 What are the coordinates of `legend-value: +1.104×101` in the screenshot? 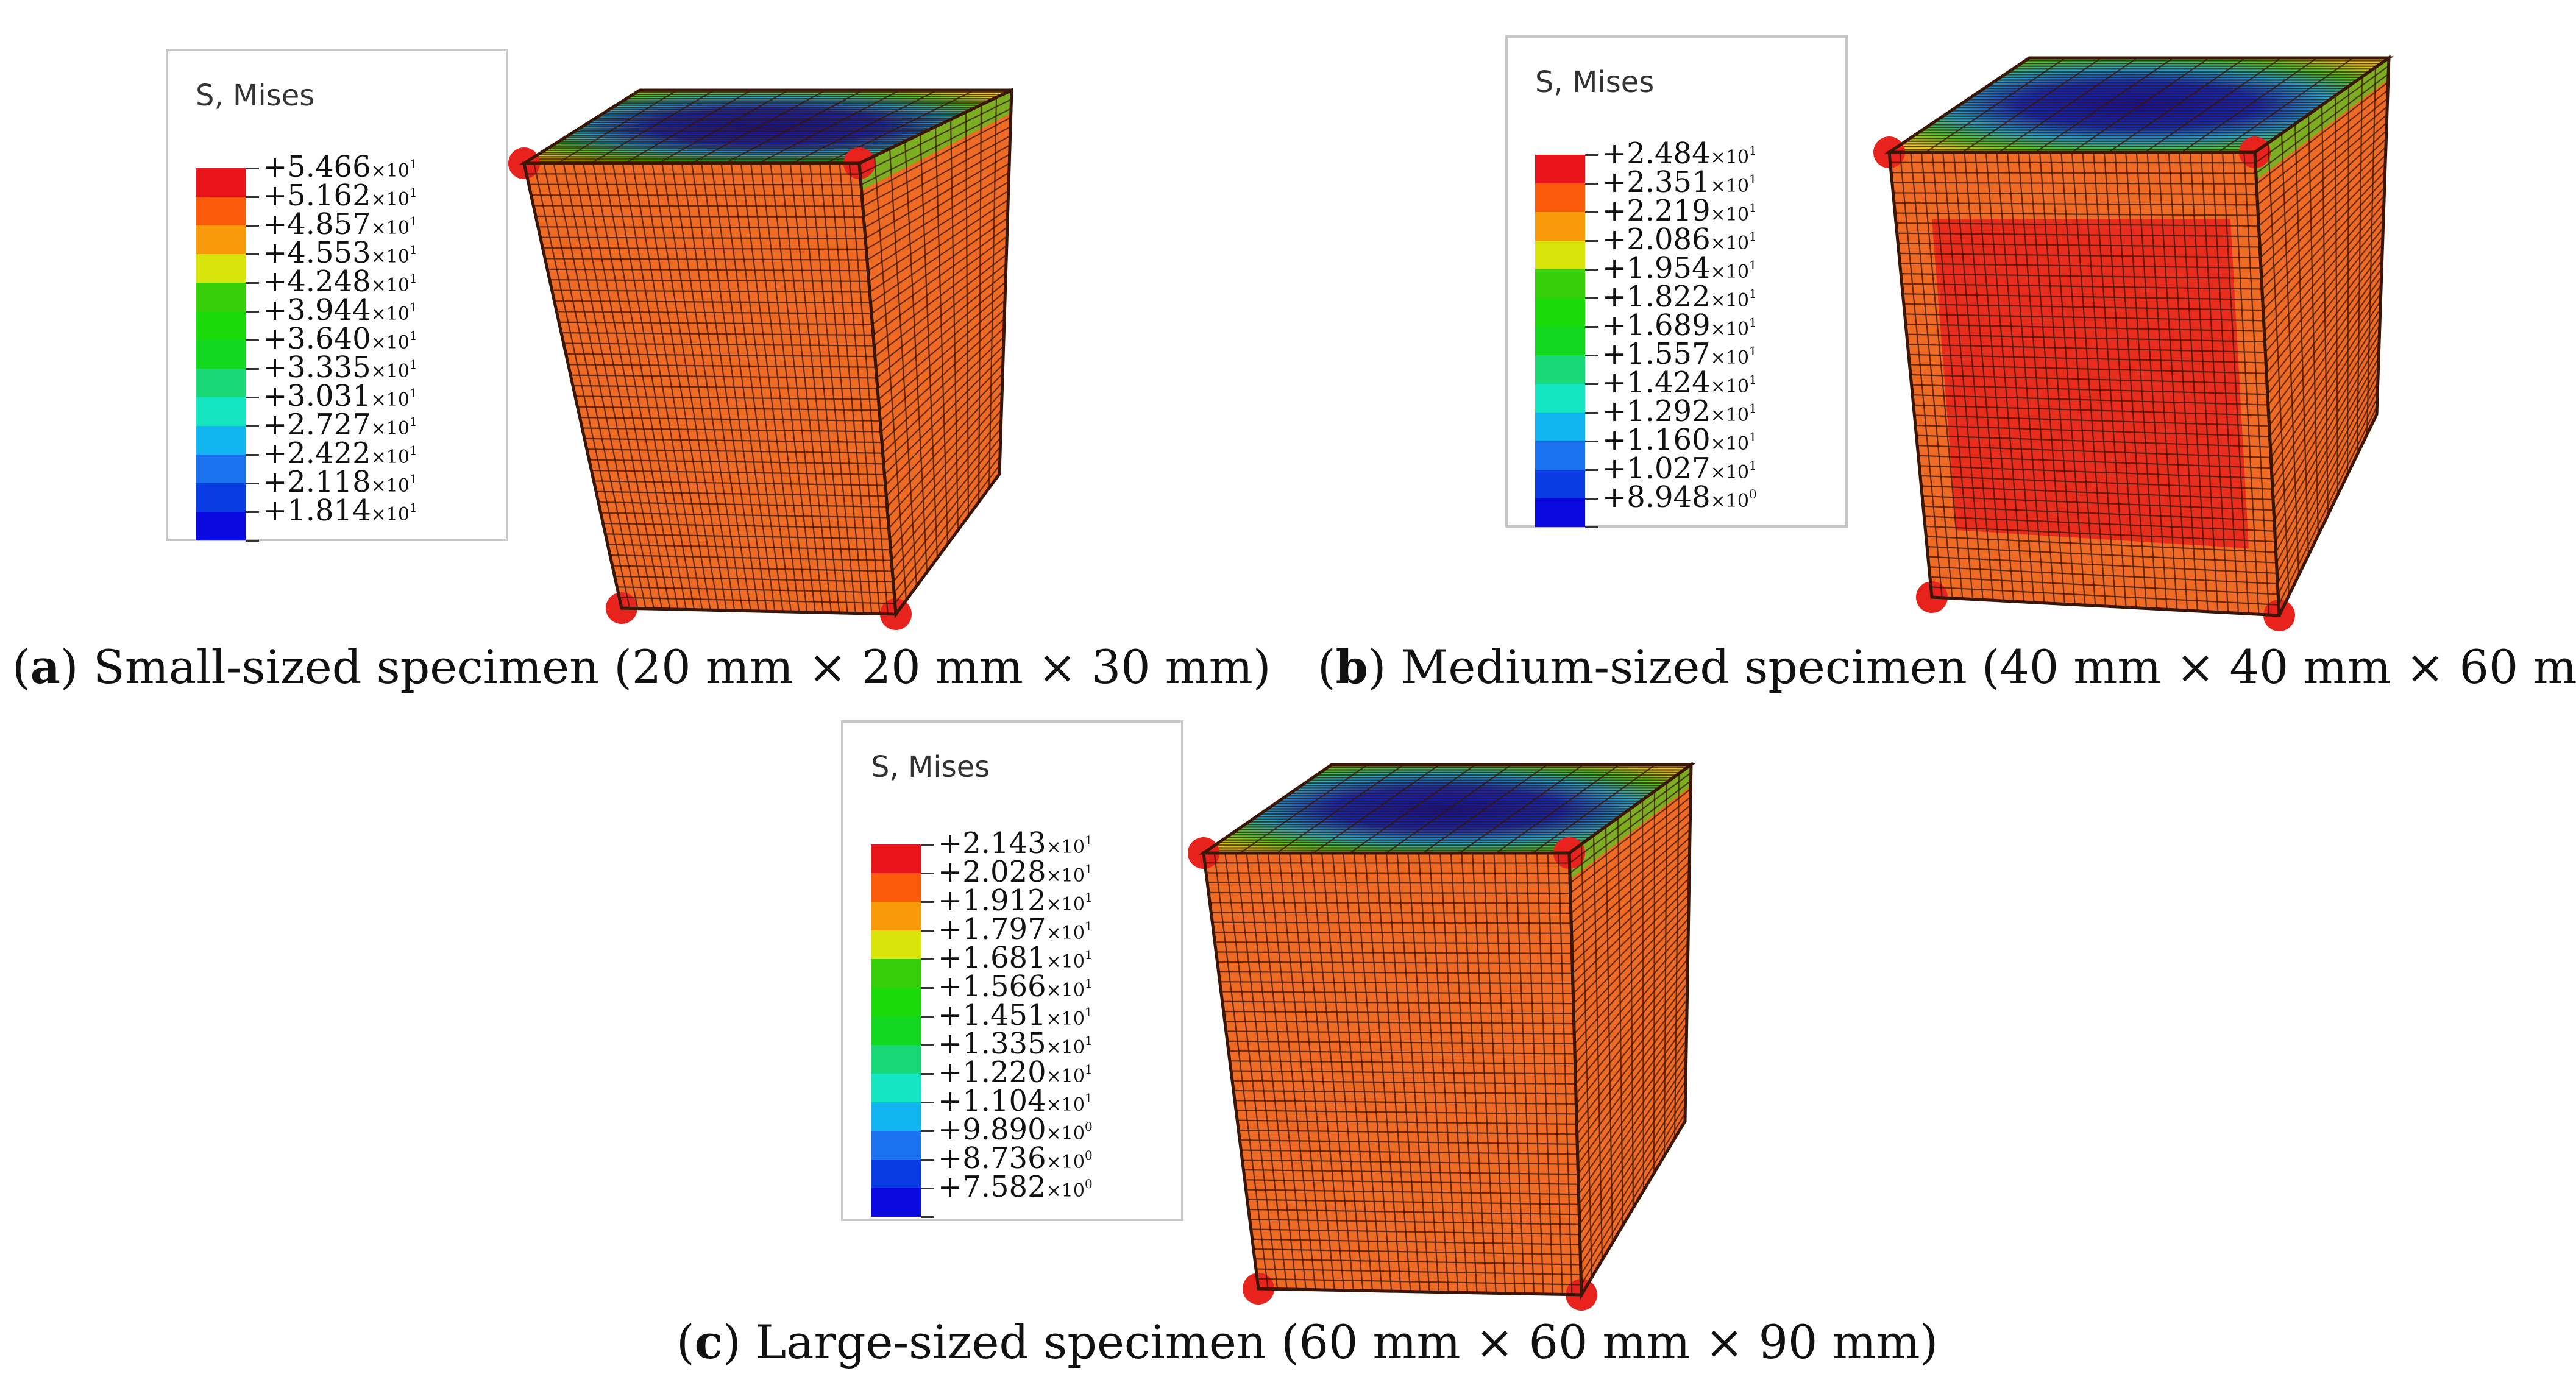 It's located at (1016, 1101).